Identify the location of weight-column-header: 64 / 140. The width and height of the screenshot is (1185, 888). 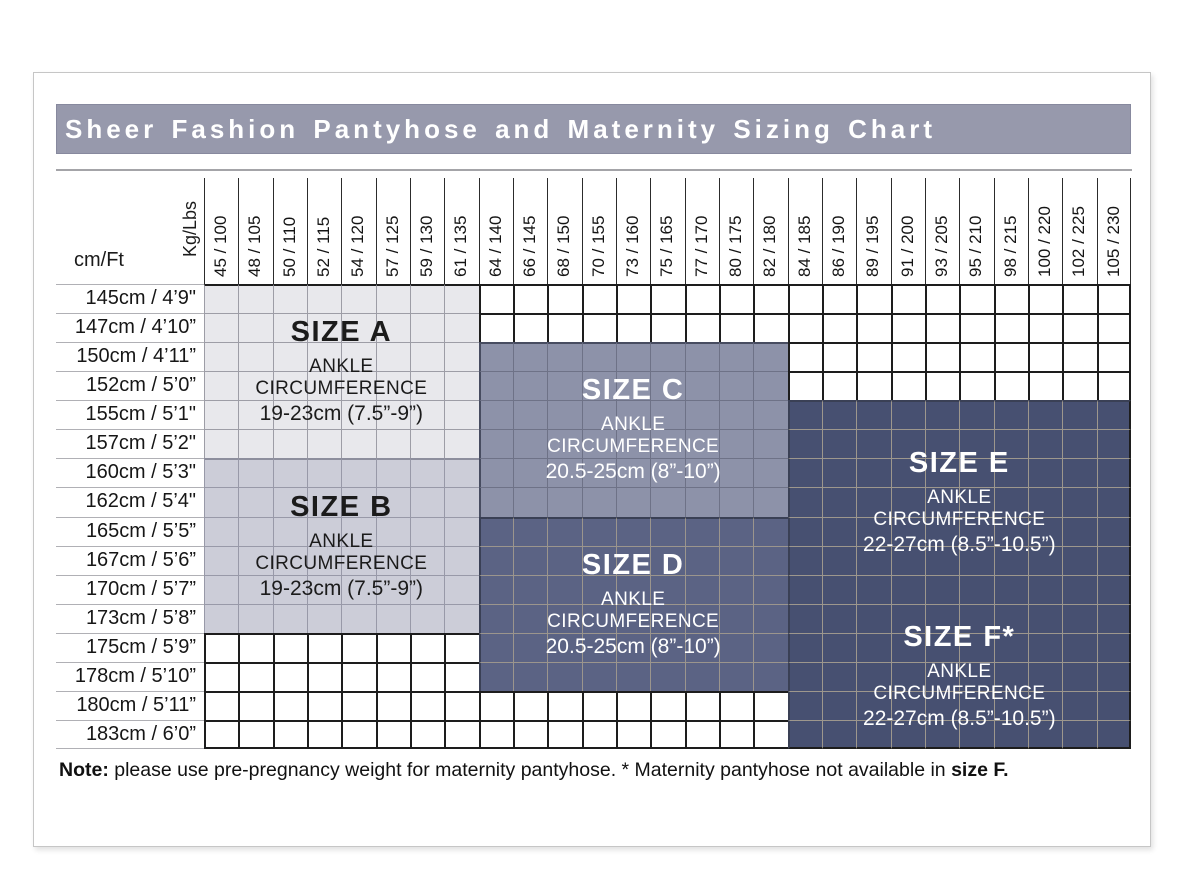
(495, 246).